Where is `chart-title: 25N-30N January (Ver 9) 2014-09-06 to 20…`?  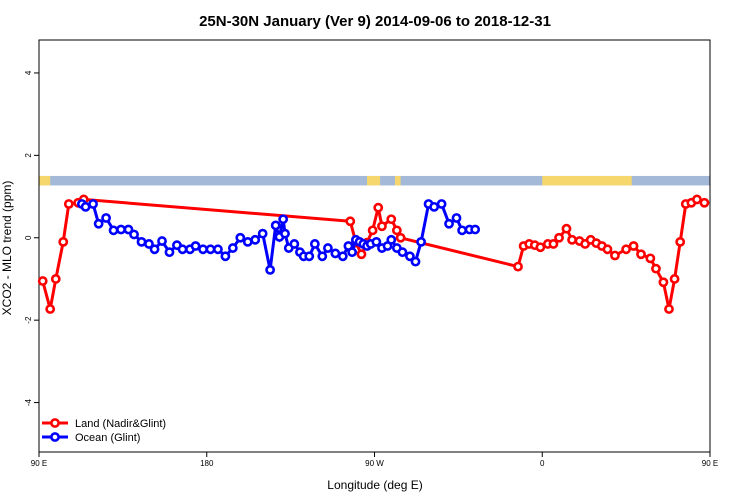 chart-title: 25N-30N January (Ver 9) 2014-09-06 to 20… is located at coordinates (375, 21).